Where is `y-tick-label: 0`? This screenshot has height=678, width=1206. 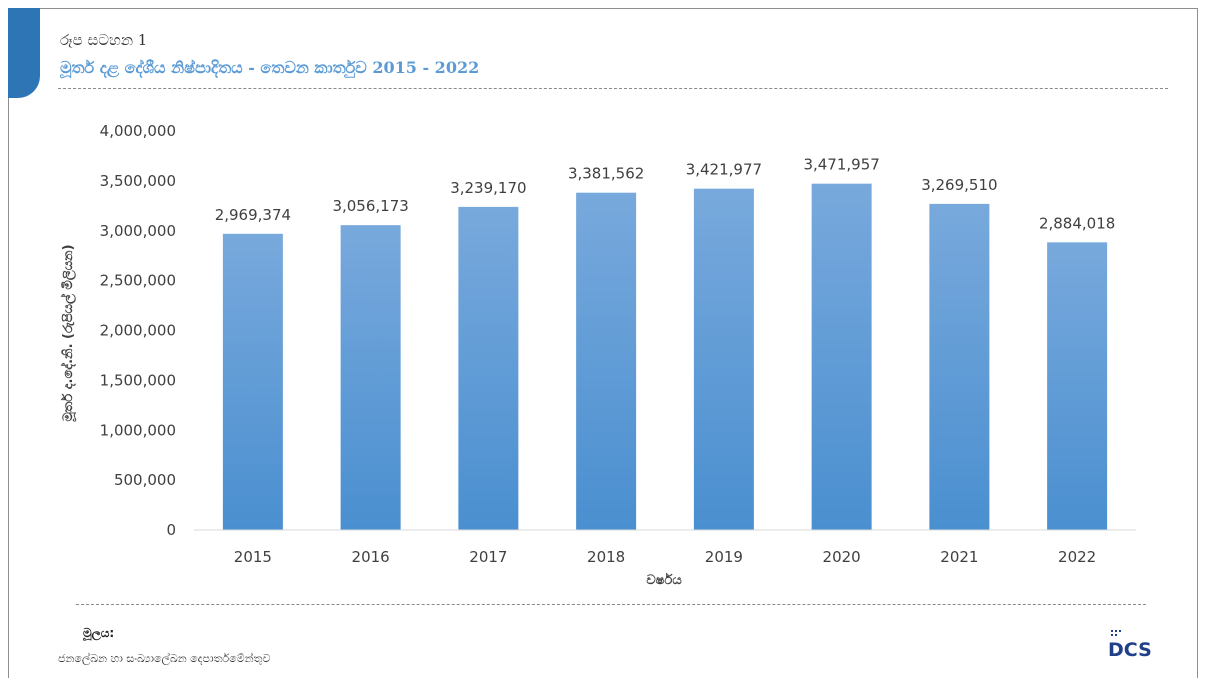 y-tick-label: 0 is located at coordinates (171, 530).